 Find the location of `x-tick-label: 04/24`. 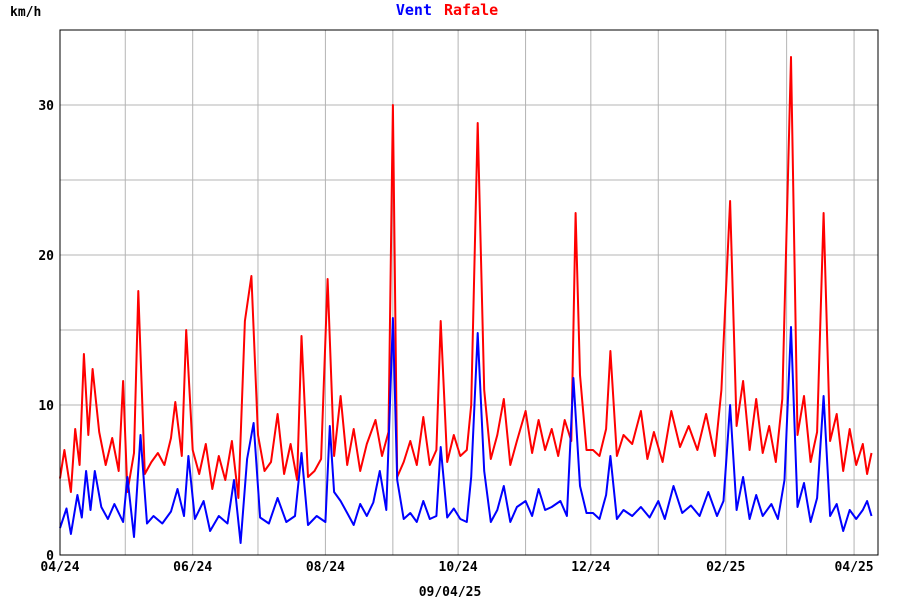

x-tick-label: 04/24 is located at coordinates (59, 567).